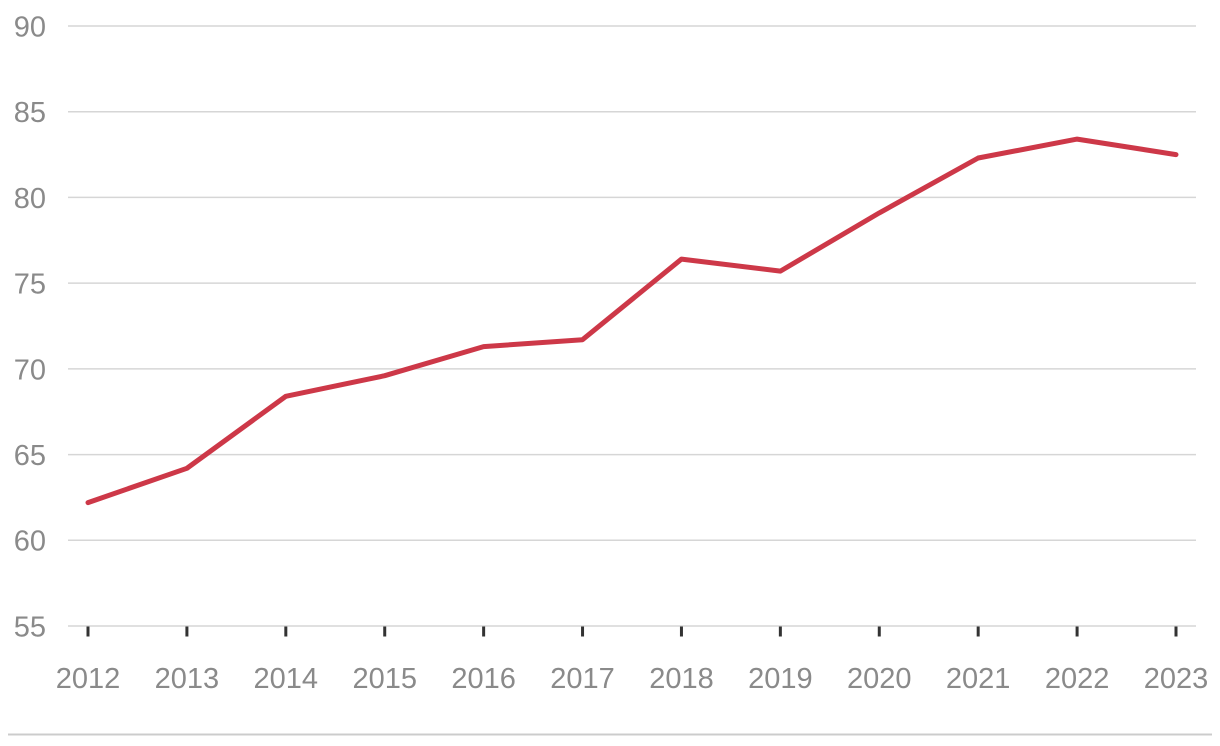 Image resolution: width=1220 pixels, height=746 pixels. What do you see at coordinates (30, 456) in the screenshot?
I see `y-axis-label: 65` at bounding box center [30, 456].